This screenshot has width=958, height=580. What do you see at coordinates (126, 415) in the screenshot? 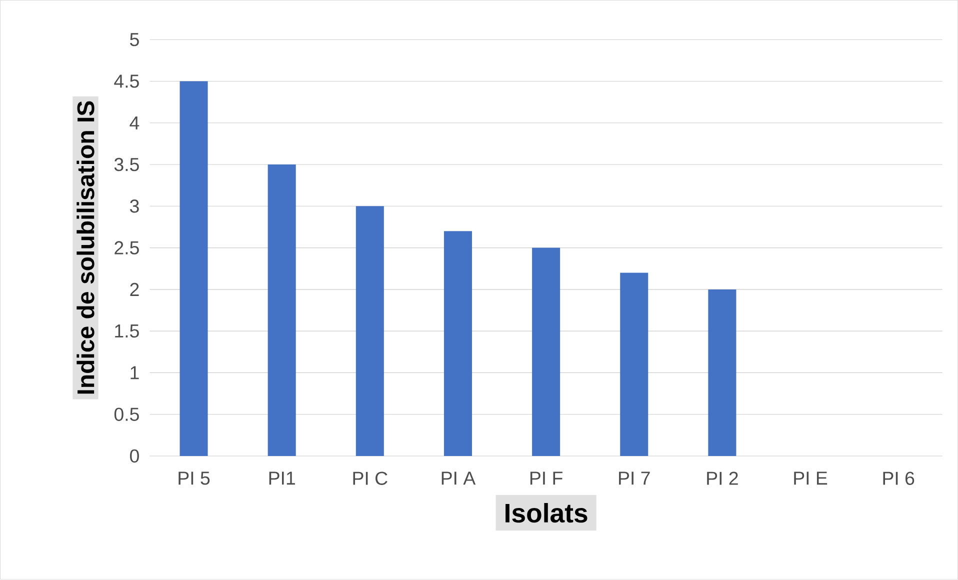
I see `y-tick-label: 0.5` at bounding box center [126, 415].